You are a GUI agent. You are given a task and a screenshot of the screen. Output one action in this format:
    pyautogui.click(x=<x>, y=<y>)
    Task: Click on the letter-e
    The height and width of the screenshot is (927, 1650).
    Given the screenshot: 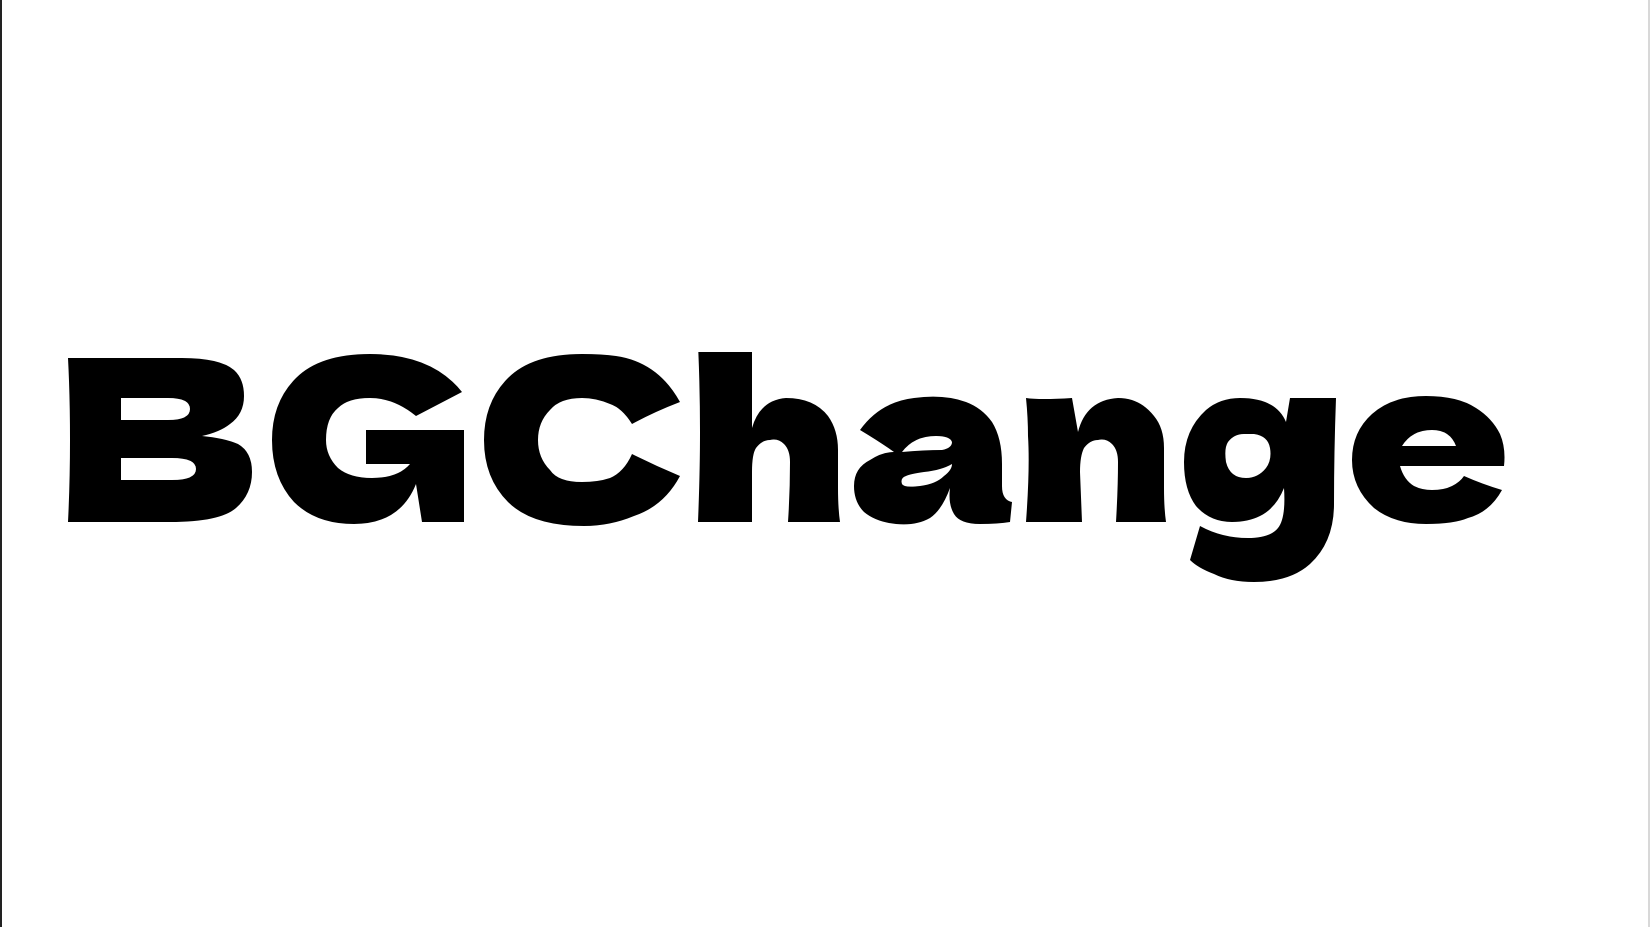 What is the action you would take?
    pyautogui.click(x=1428, y=460)
    